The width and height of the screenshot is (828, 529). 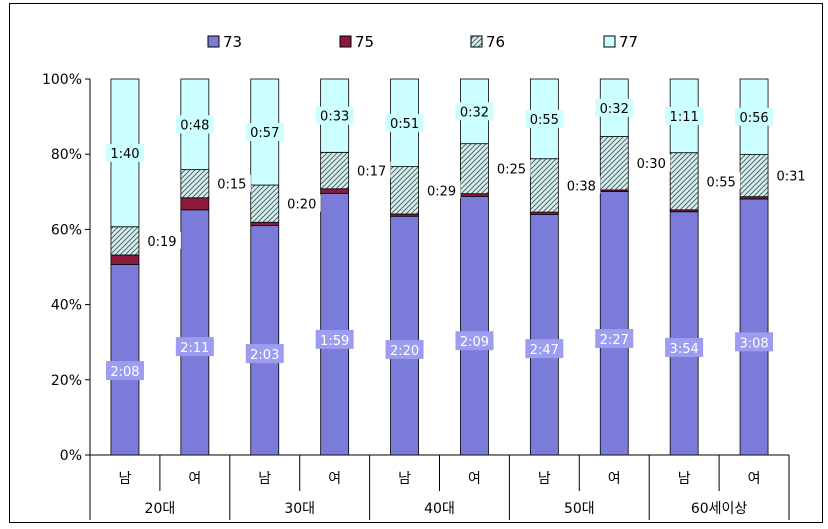 I want to click on data-label: 0:15, so click(x=231, y=185).